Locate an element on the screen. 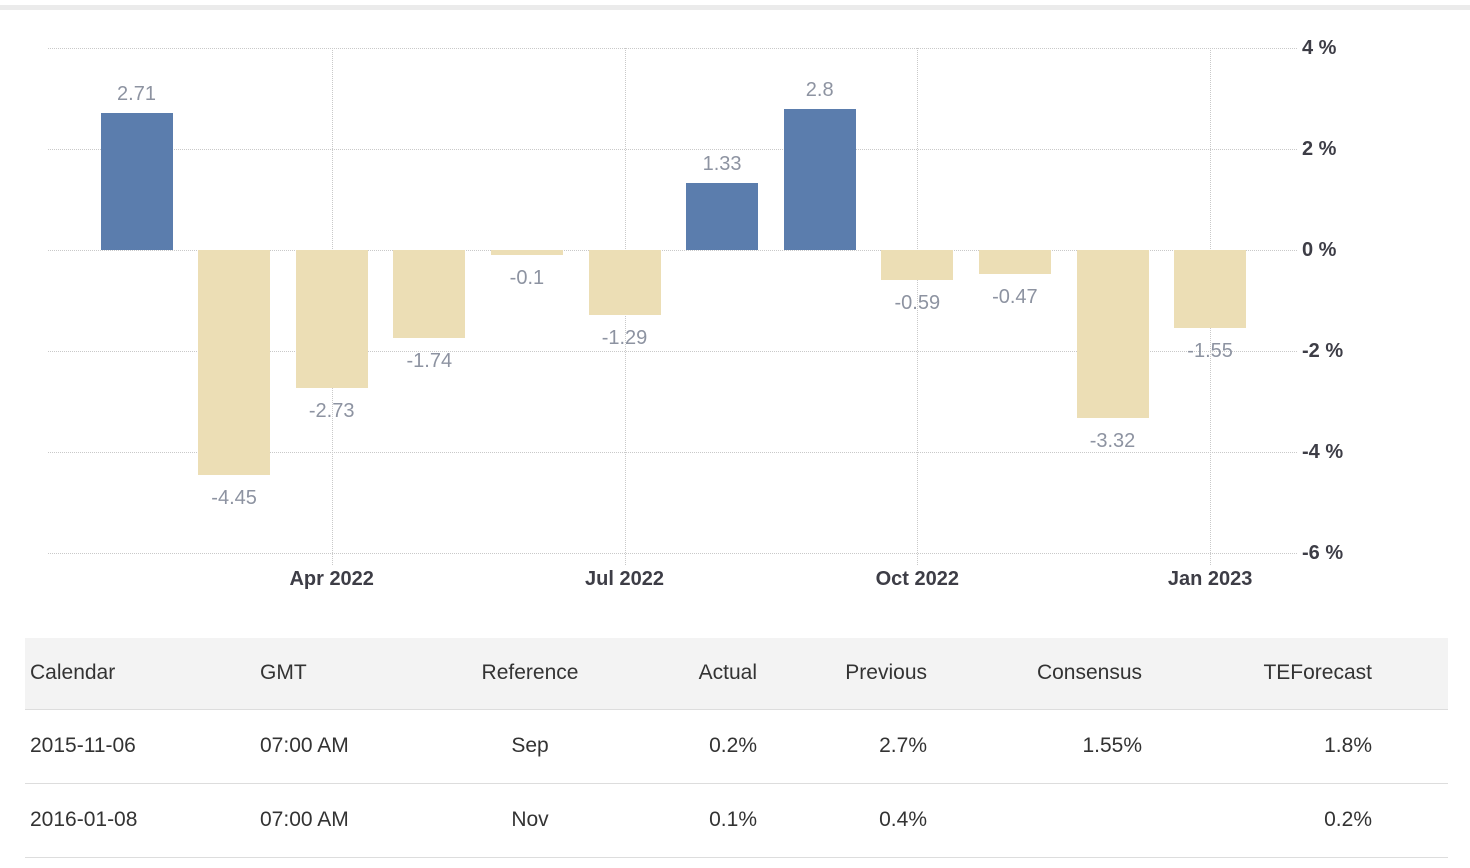 This screenshot has width=1470, height=868. column-header-actual: Actual is located at coordinates (727, 673).